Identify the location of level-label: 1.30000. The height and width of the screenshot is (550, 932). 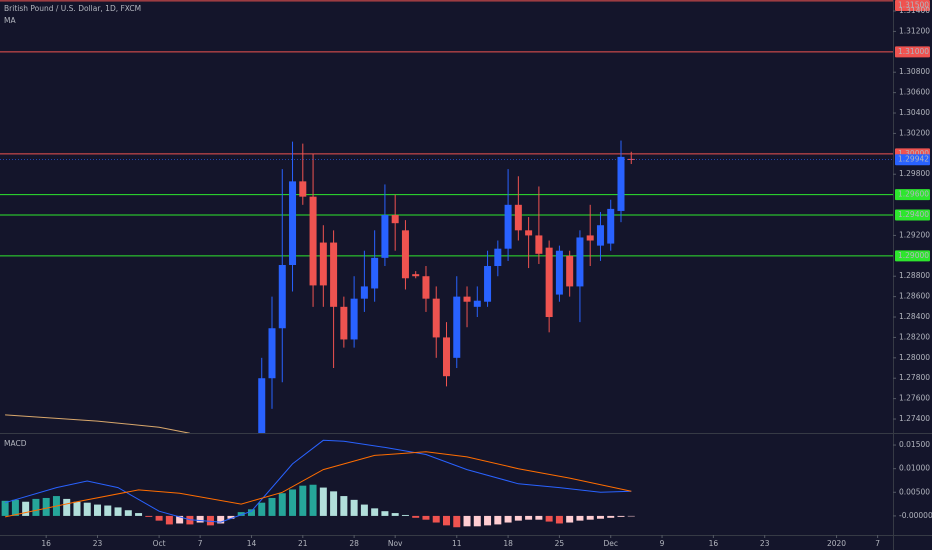
(913, 153).